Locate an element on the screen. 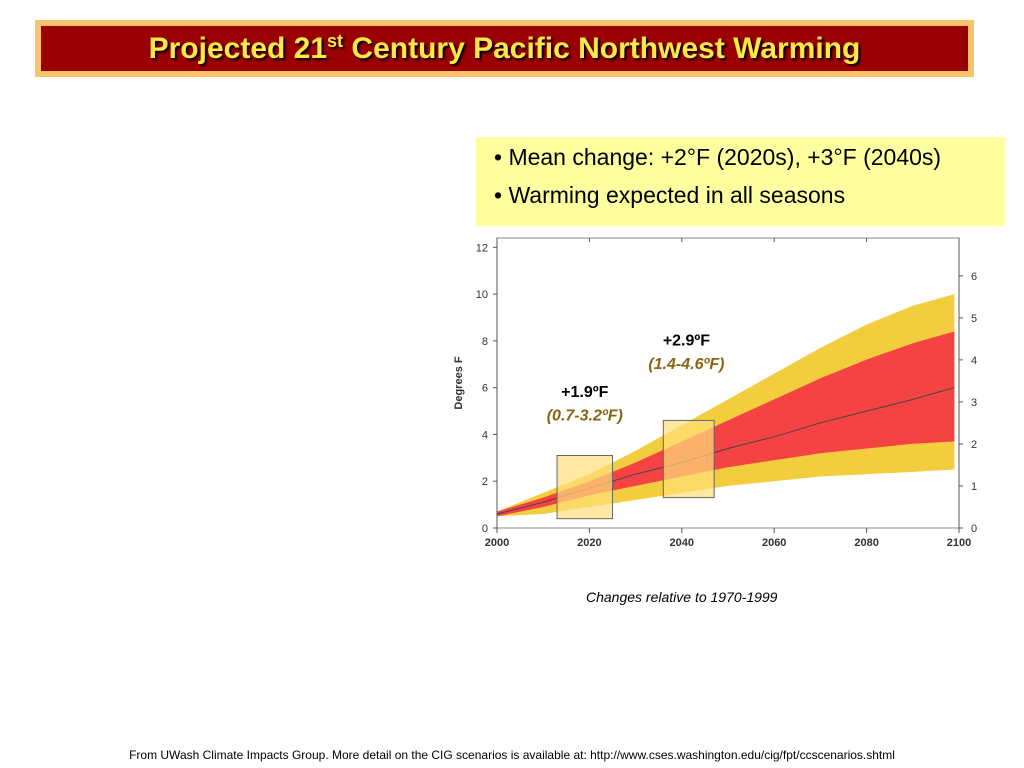  y-tick-label-left: 6 is located at coordinates (485, 389).